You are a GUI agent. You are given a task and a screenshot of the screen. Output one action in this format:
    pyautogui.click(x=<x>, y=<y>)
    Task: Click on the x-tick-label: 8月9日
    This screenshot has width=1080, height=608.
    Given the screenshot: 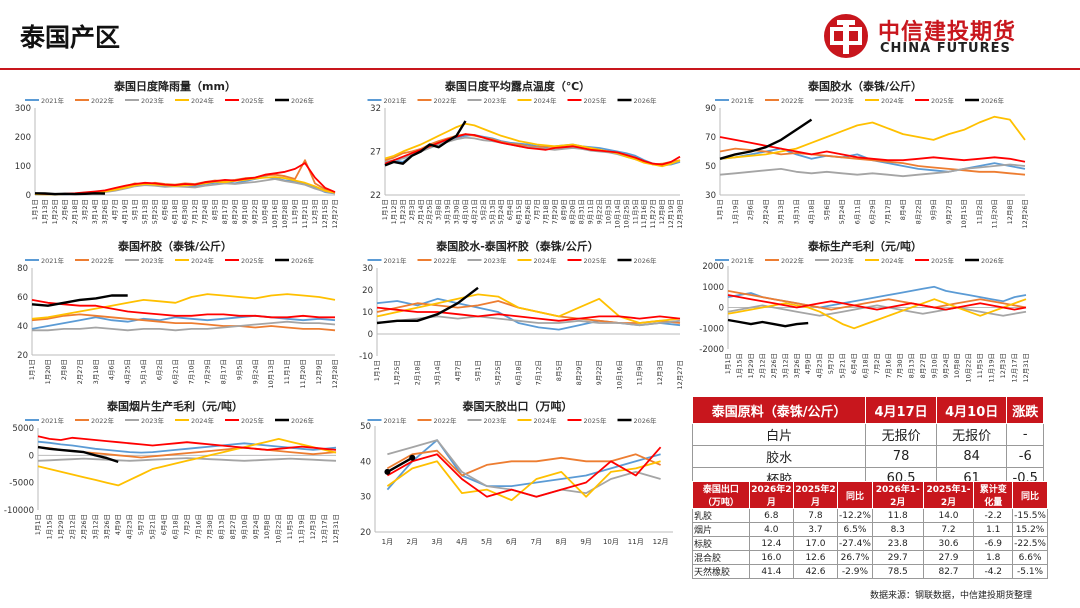 What is the action you would take?
    pyautogui.click(x=564, y=209)
    